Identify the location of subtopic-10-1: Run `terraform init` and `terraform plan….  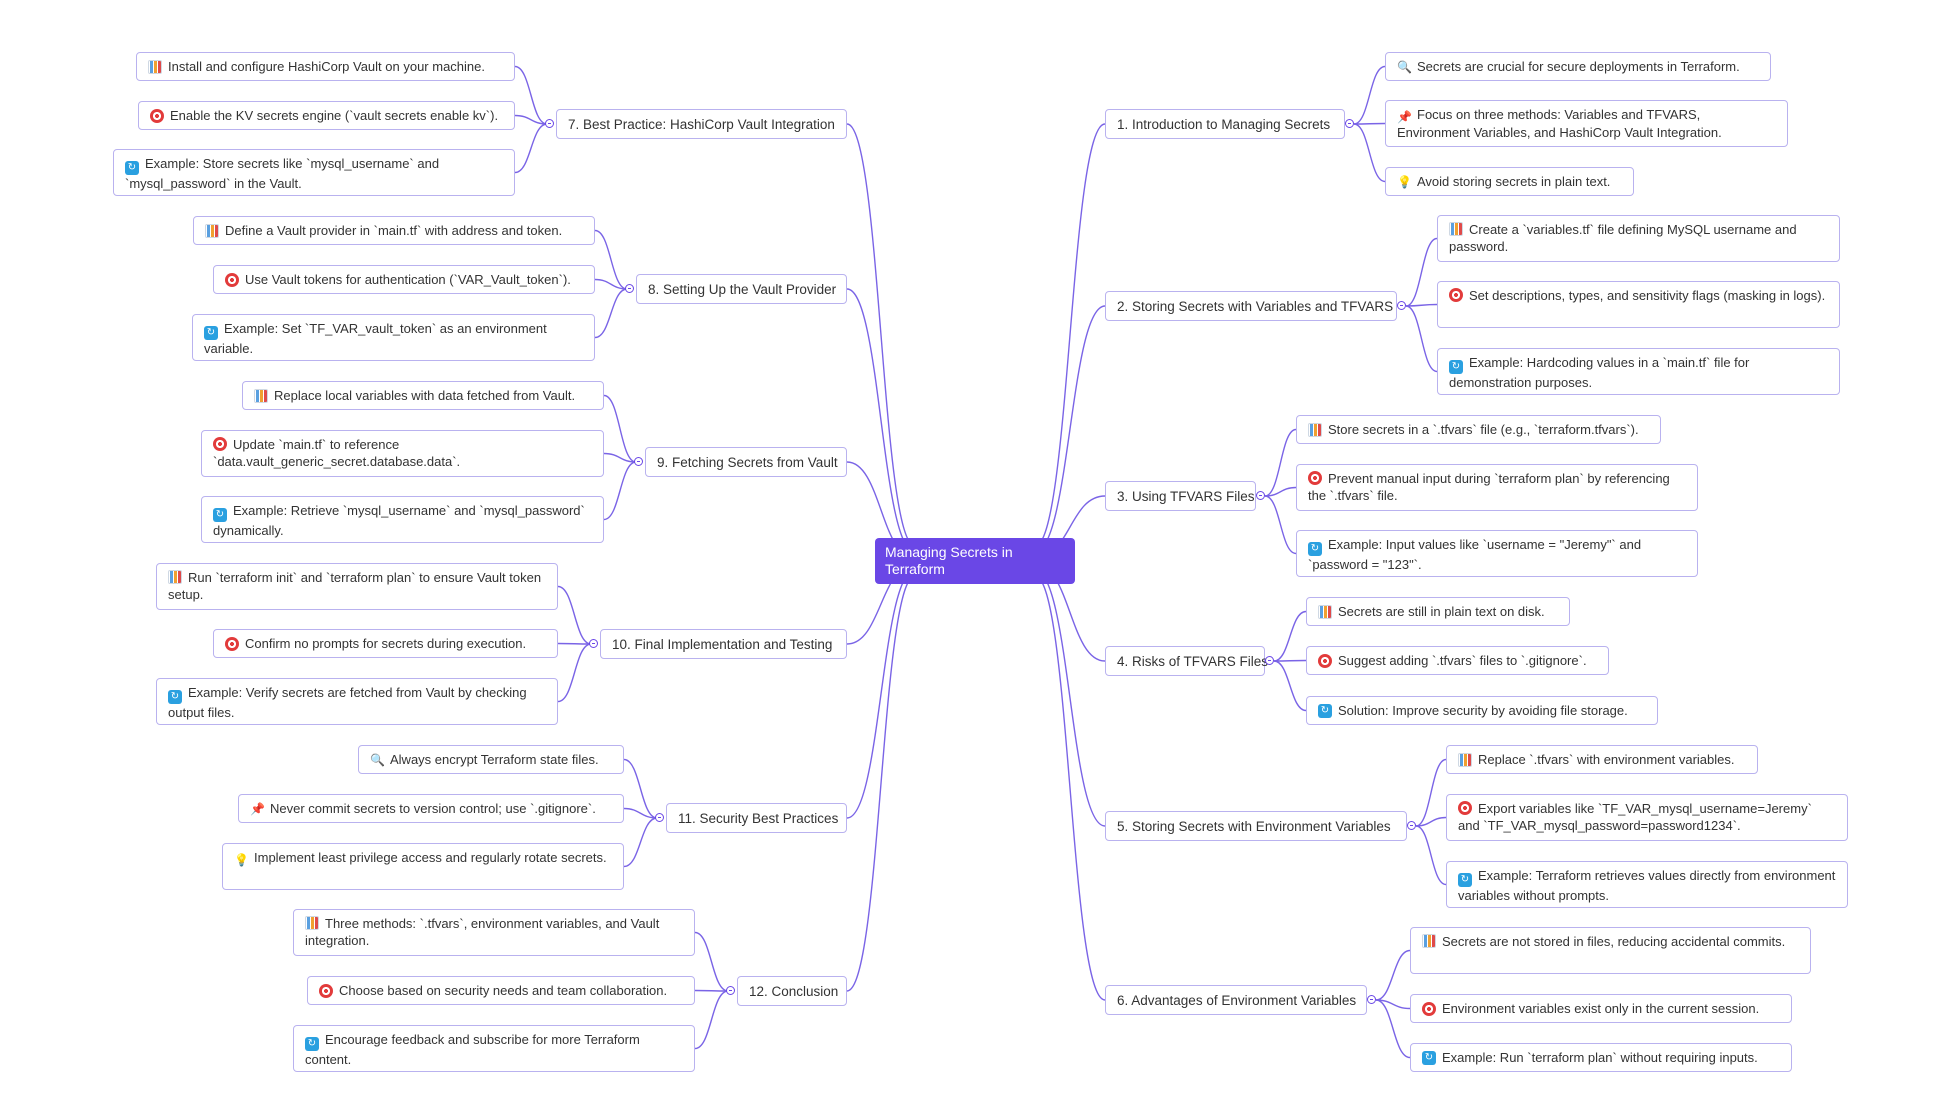
(357, 586).